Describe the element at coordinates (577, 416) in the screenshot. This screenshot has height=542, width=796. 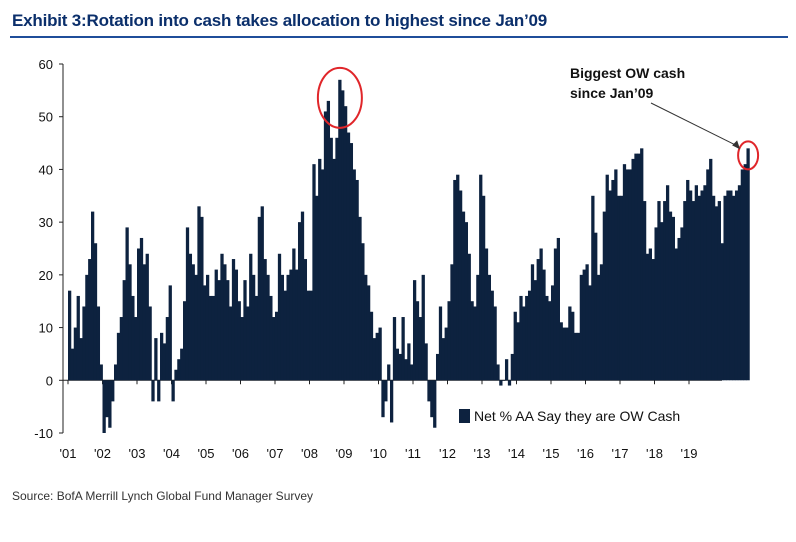
I see `legend-label: Net % AA Say they are OW Cash` at that location.